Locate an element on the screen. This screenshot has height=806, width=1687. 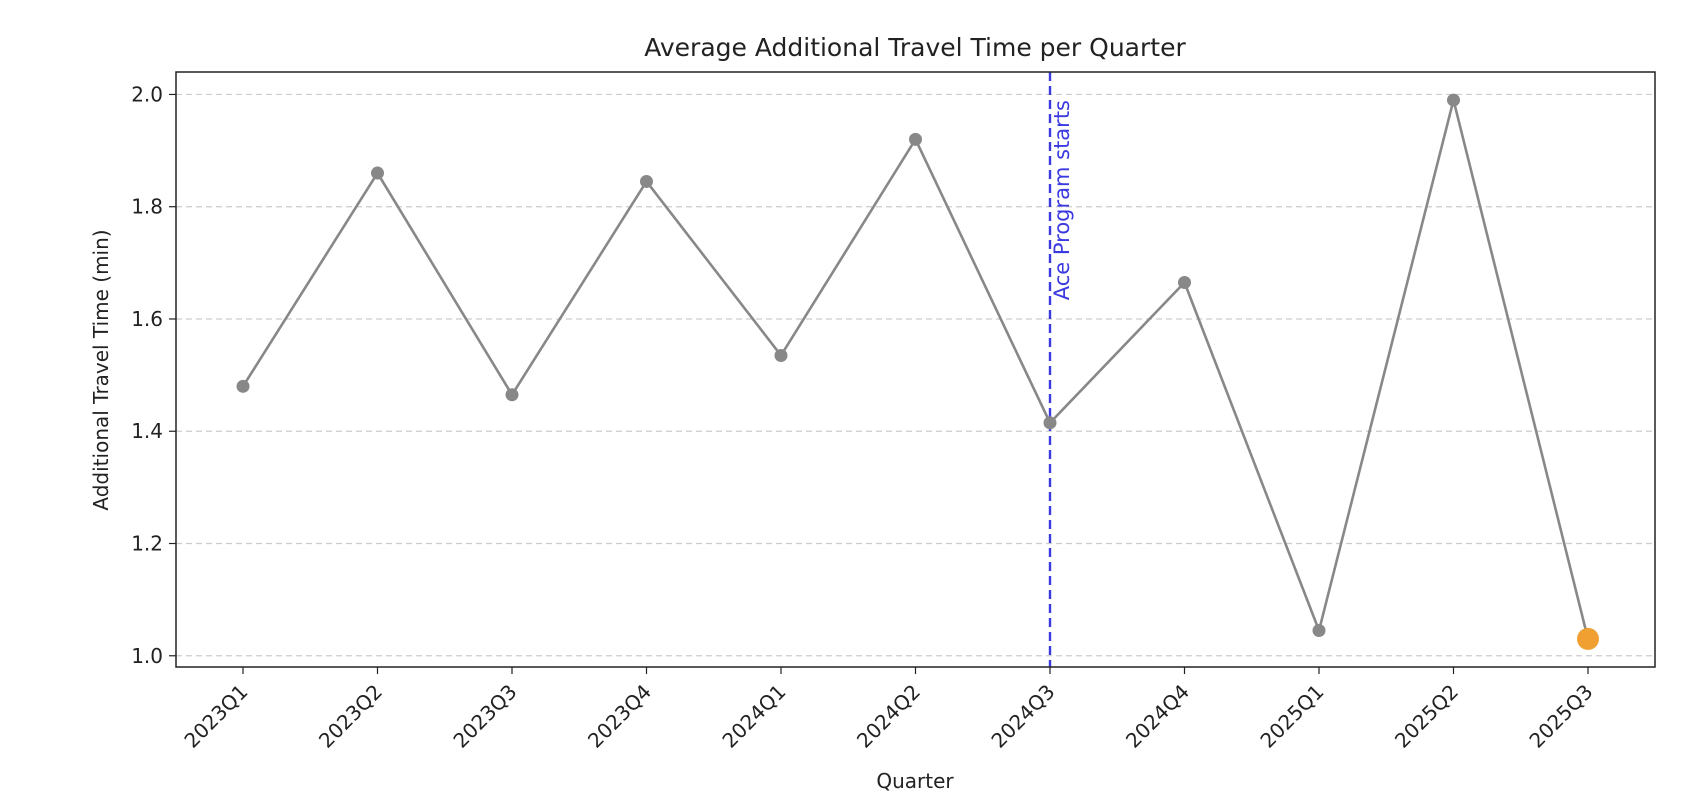
y-tick-label: 1.8 is located at coordinates (147, 207).